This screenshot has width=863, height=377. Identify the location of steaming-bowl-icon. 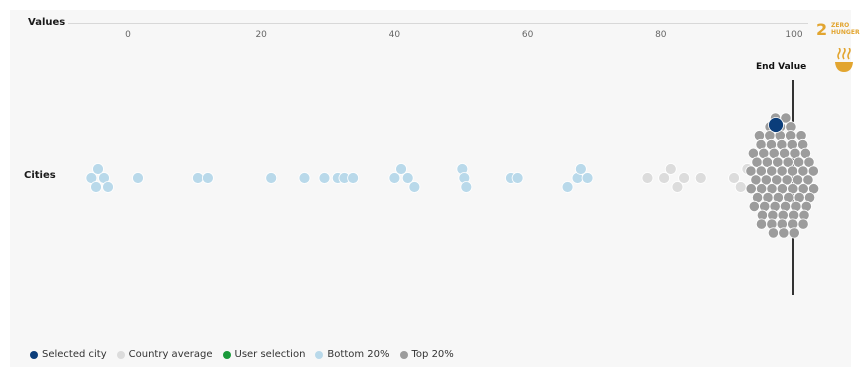
(844, 60).